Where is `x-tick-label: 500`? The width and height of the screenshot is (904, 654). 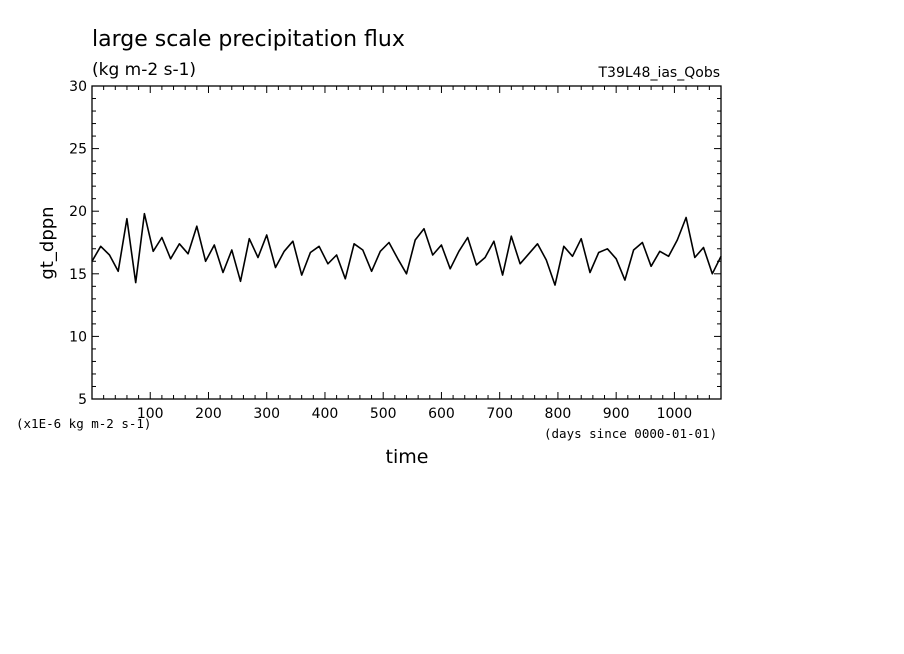
x-tick-label: 500 is located at coordinates (383, 414).